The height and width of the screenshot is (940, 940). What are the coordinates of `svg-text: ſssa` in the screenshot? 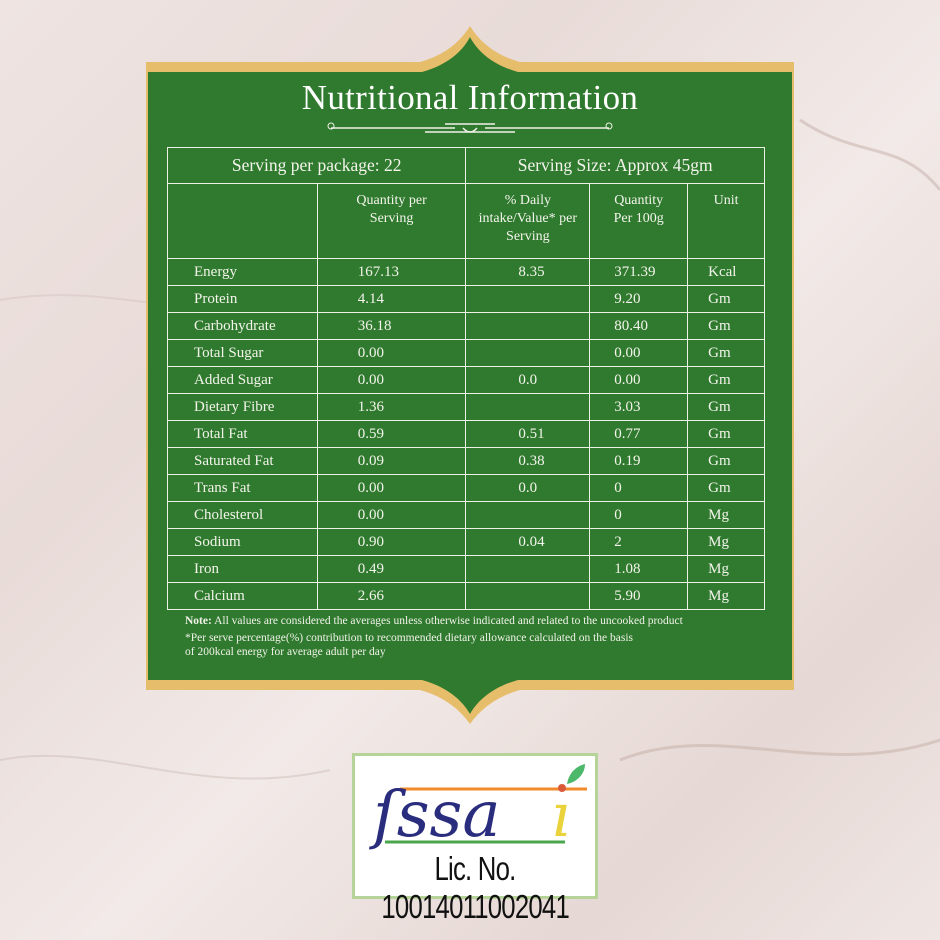 It's located at (435, 814).